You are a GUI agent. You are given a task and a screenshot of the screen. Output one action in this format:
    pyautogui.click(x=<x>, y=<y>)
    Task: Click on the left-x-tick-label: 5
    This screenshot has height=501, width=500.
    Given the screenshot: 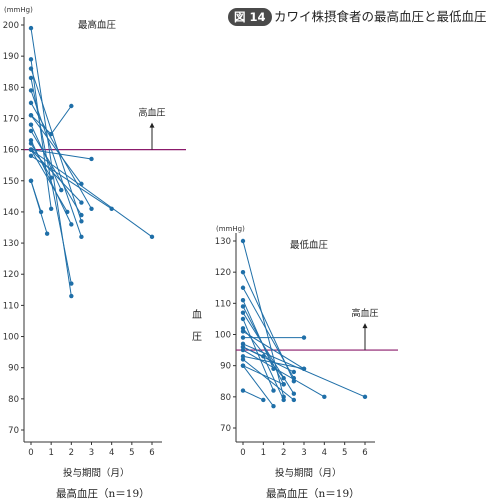 What is the action you would take?
    pyautogui.click(x=131, y=453)
    